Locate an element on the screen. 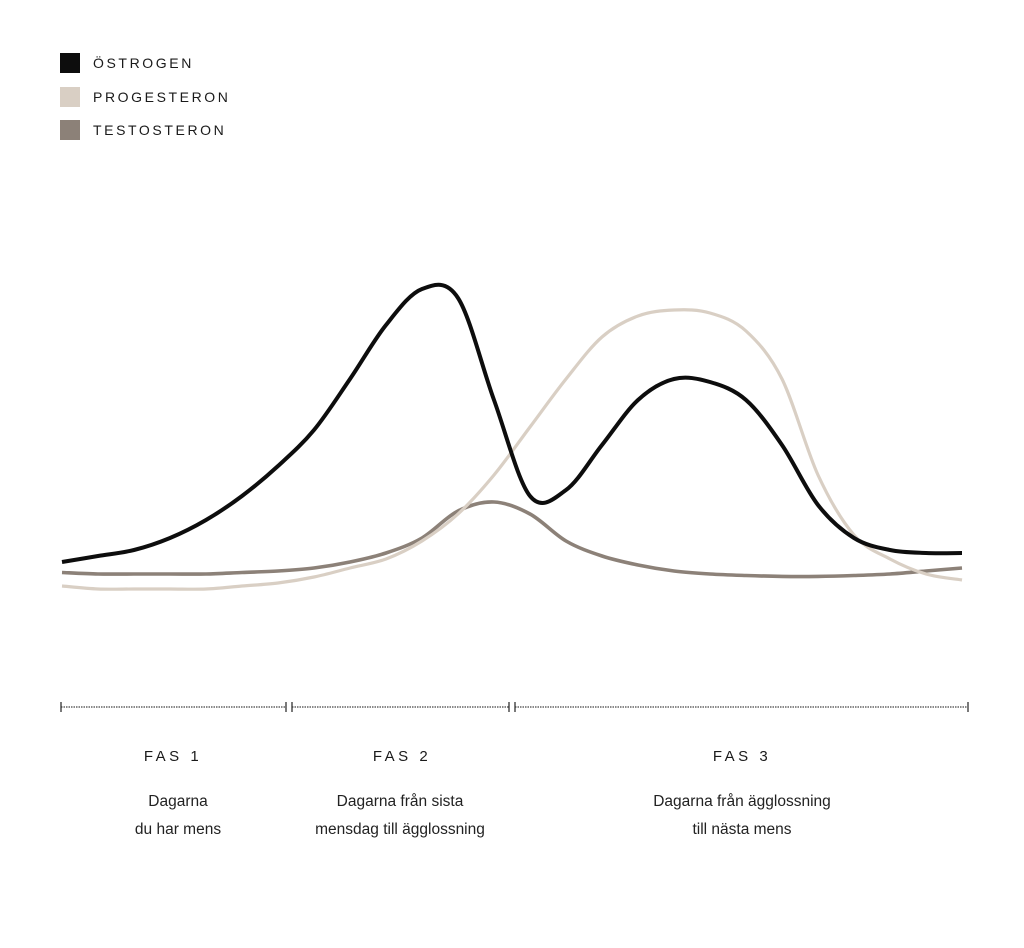 The width and height of the screenshot is (1024, 948). legend-label: PROGESTERON is located at coordinates (162, 96).